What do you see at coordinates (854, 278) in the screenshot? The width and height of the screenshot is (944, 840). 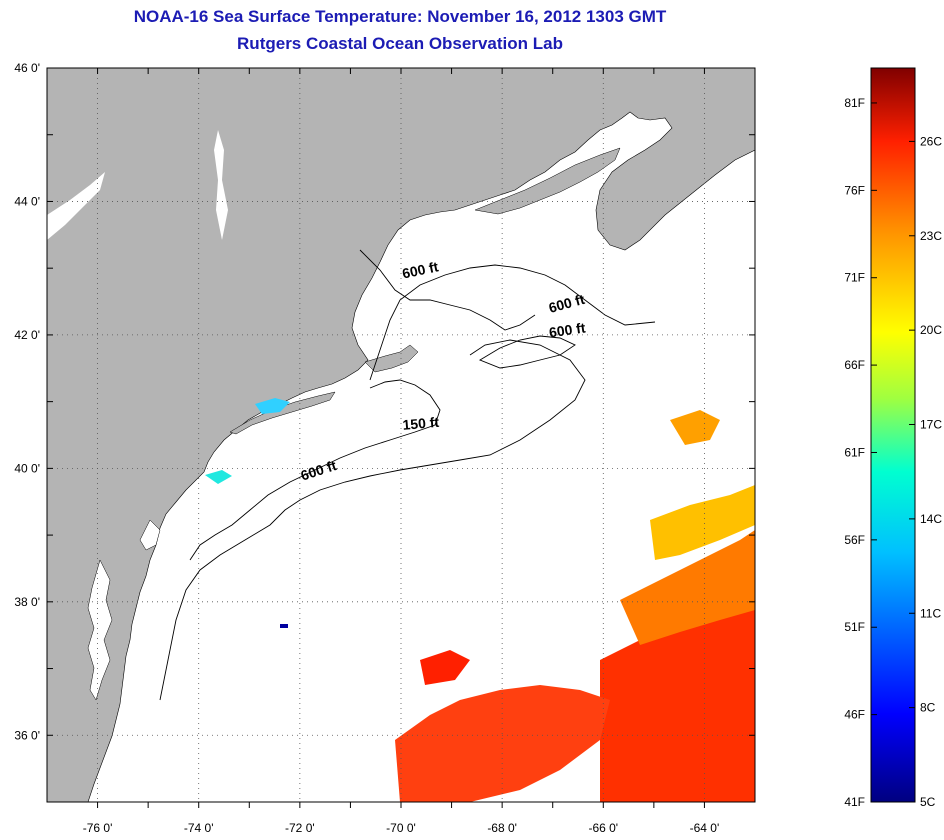 I see `colorbar-f-label: 71F` at bounding box center [854, 278].